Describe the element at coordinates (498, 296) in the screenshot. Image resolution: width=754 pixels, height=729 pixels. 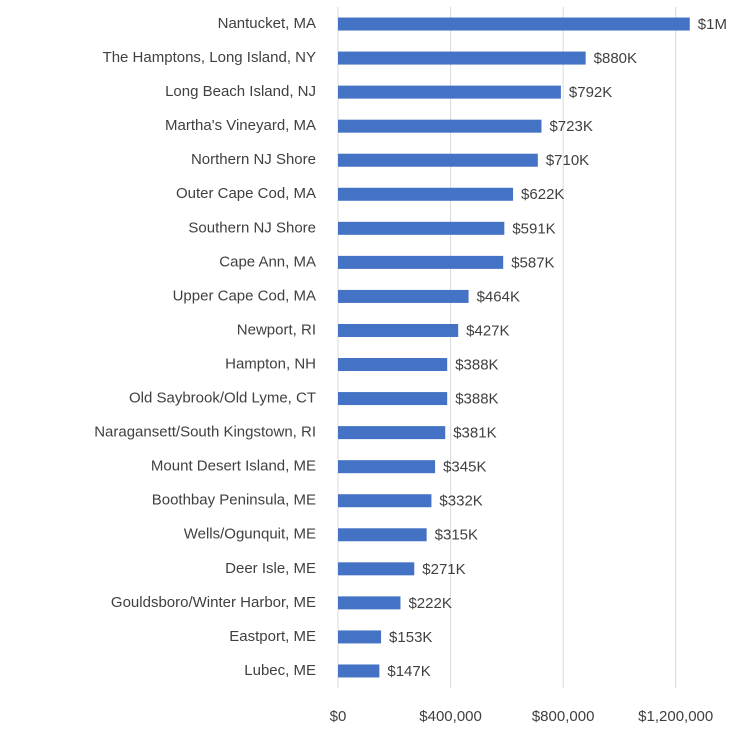
I see `data-label: $464K` at that location.